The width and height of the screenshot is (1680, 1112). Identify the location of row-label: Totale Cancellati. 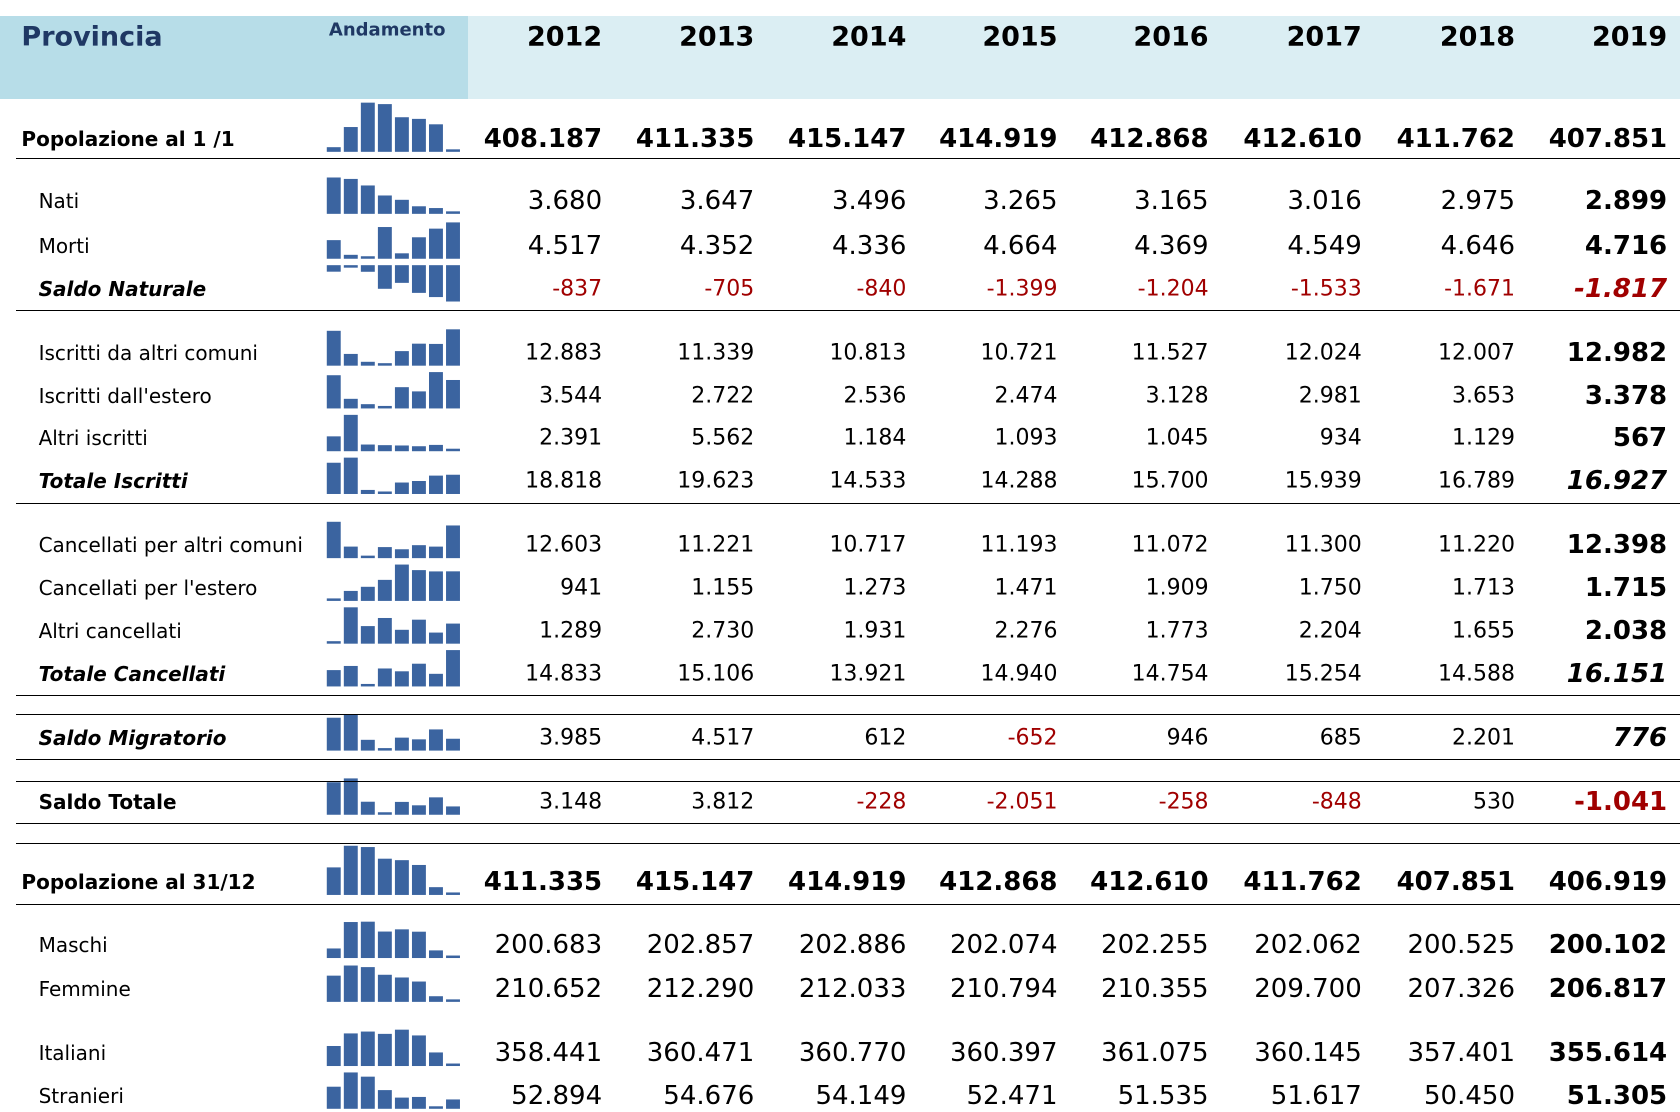
(132, 673).